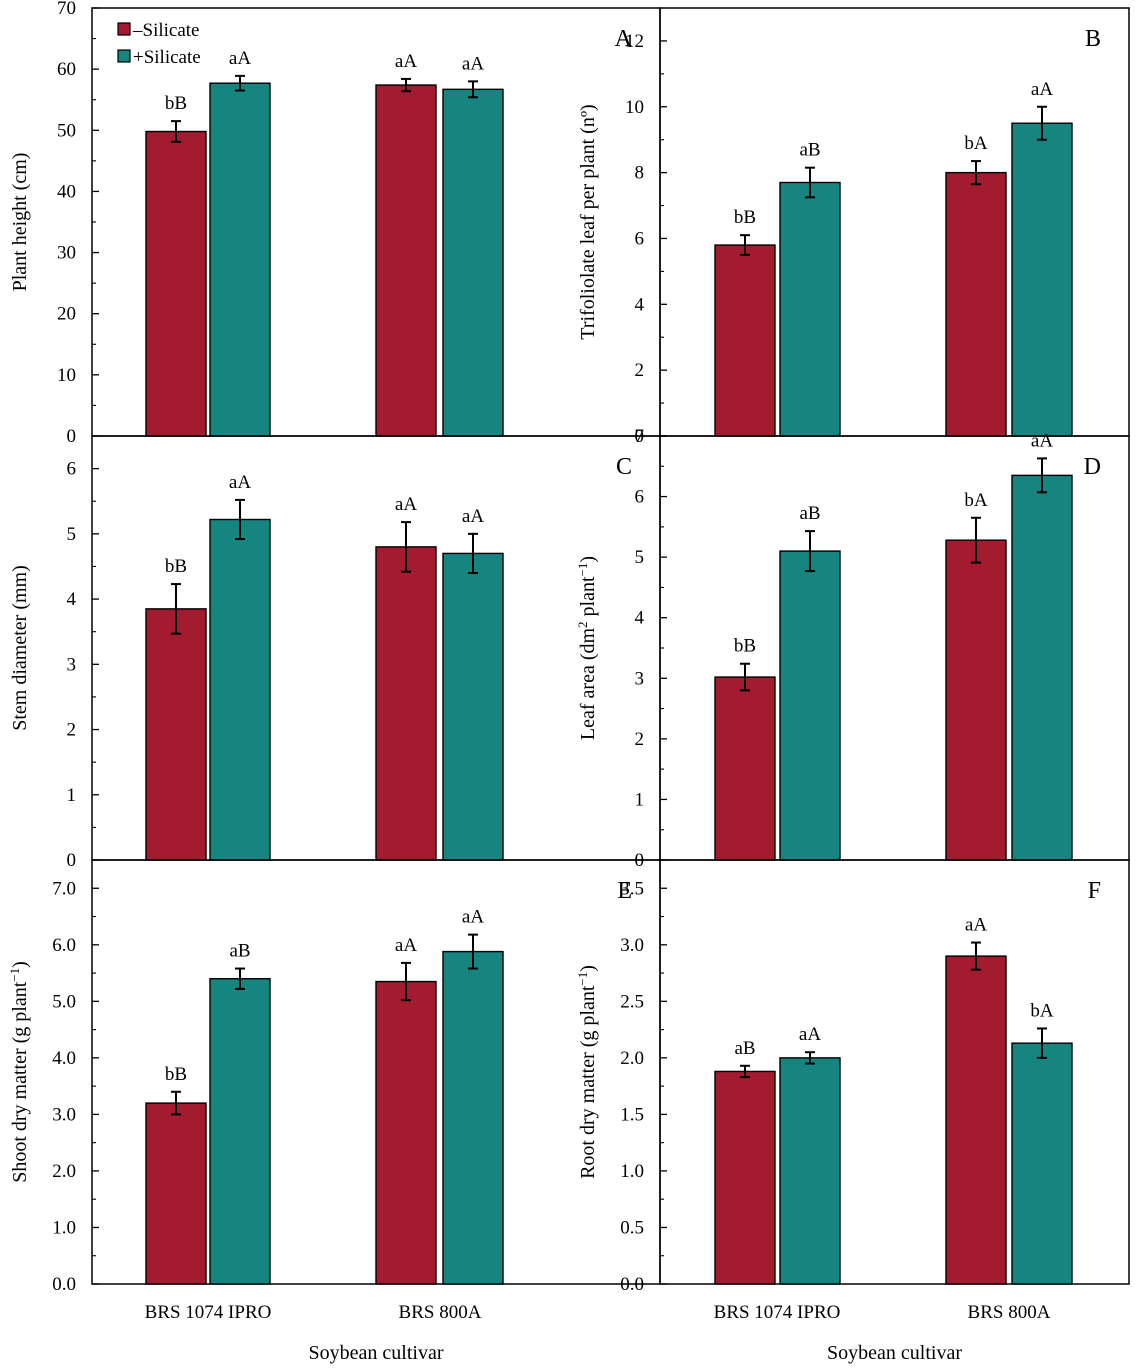 This screenshot has height=1372, width=1140. What do you see at coordinates (632, 1227) in the screenshot?
I see `y-tick-label: 0.5` at bounding box center [632, 1227].